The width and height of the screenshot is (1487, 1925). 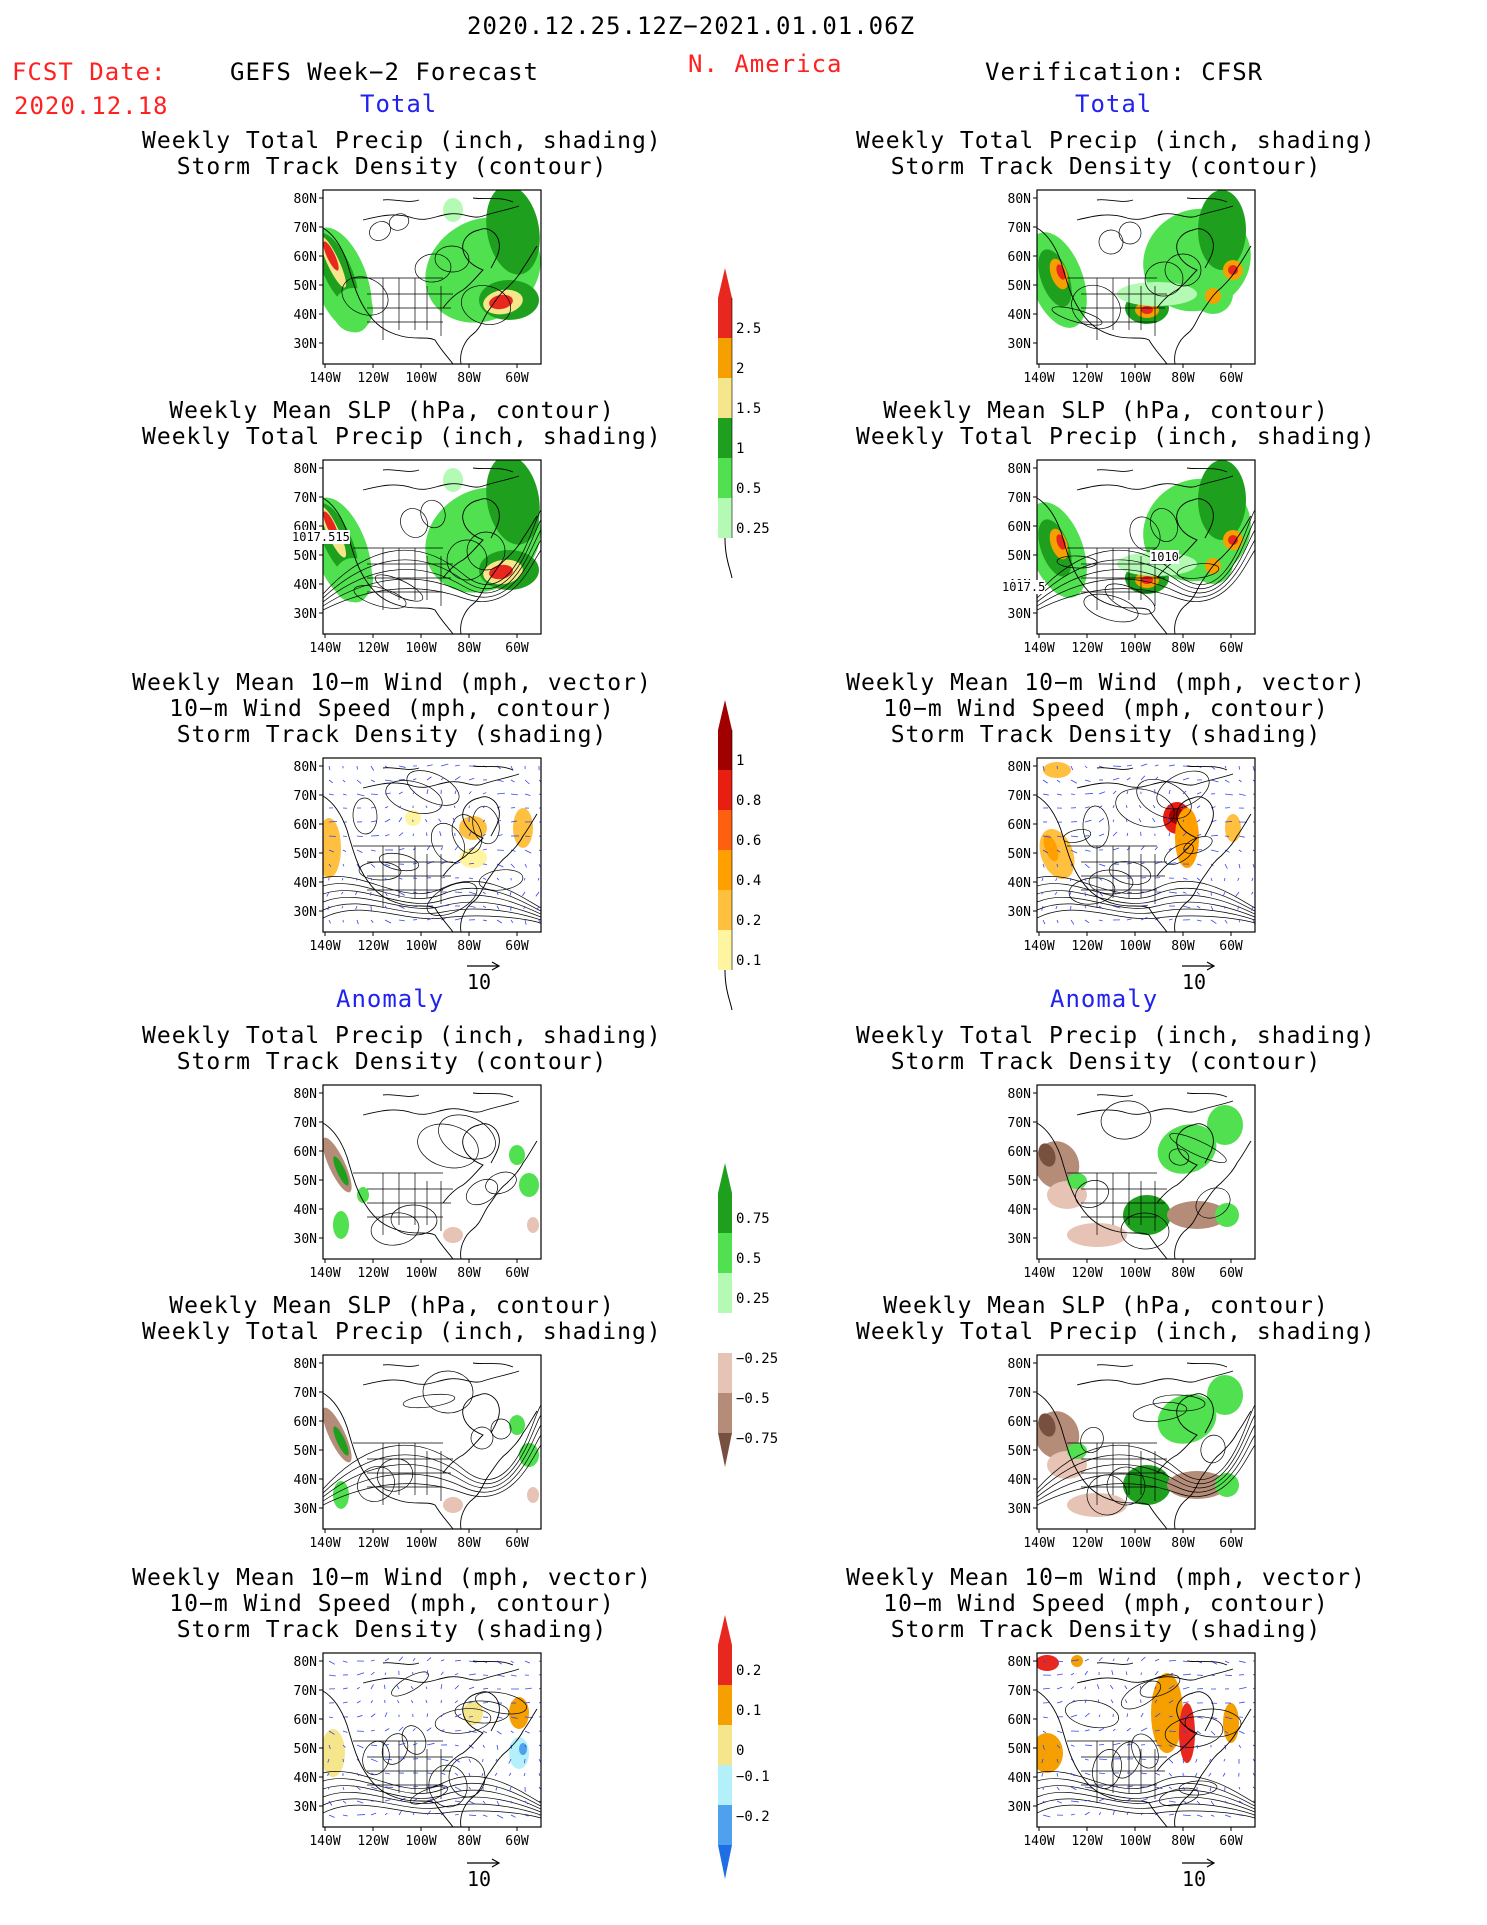 What do you see at coordinates (427, 1188) in the screenshot?
I see `map-gefs-anom-precip-track: 80N 70N 60N 50N 40N 30N 140W 120W 100W 80W 60W` at bounding box center [427, 1188].